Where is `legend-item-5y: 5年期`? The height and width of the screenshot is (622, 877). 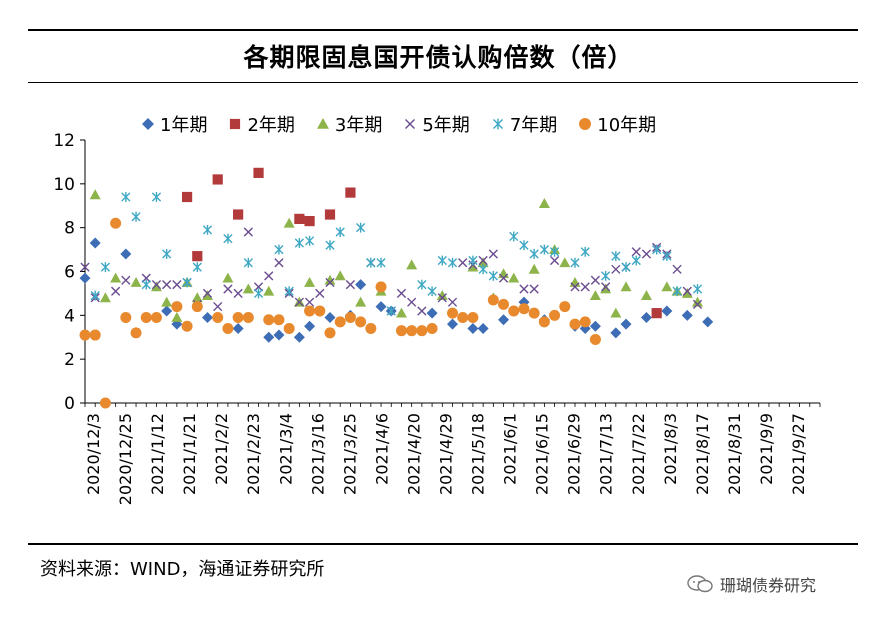
legend-item-5y: 5年期 is located at coordinates (436, 124).